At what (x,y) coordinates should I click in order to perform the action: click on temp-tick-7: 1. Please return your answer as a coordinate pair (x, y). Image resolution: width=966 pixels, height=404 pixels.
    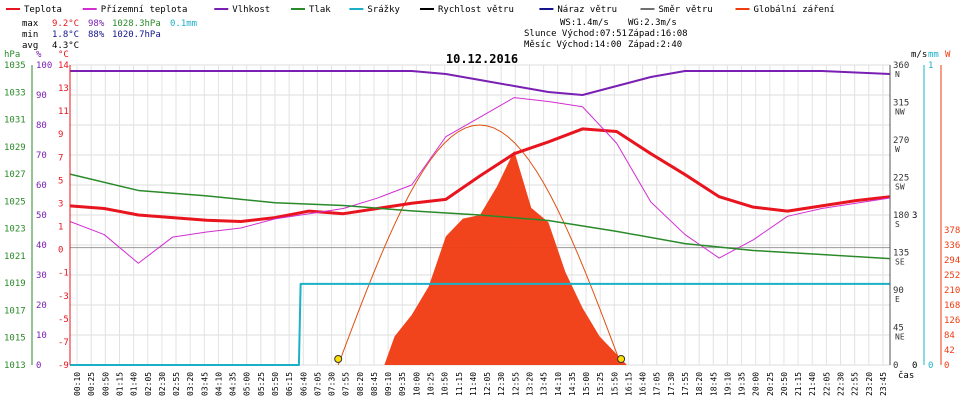
    Looking at the image, I should click on (60, 228).